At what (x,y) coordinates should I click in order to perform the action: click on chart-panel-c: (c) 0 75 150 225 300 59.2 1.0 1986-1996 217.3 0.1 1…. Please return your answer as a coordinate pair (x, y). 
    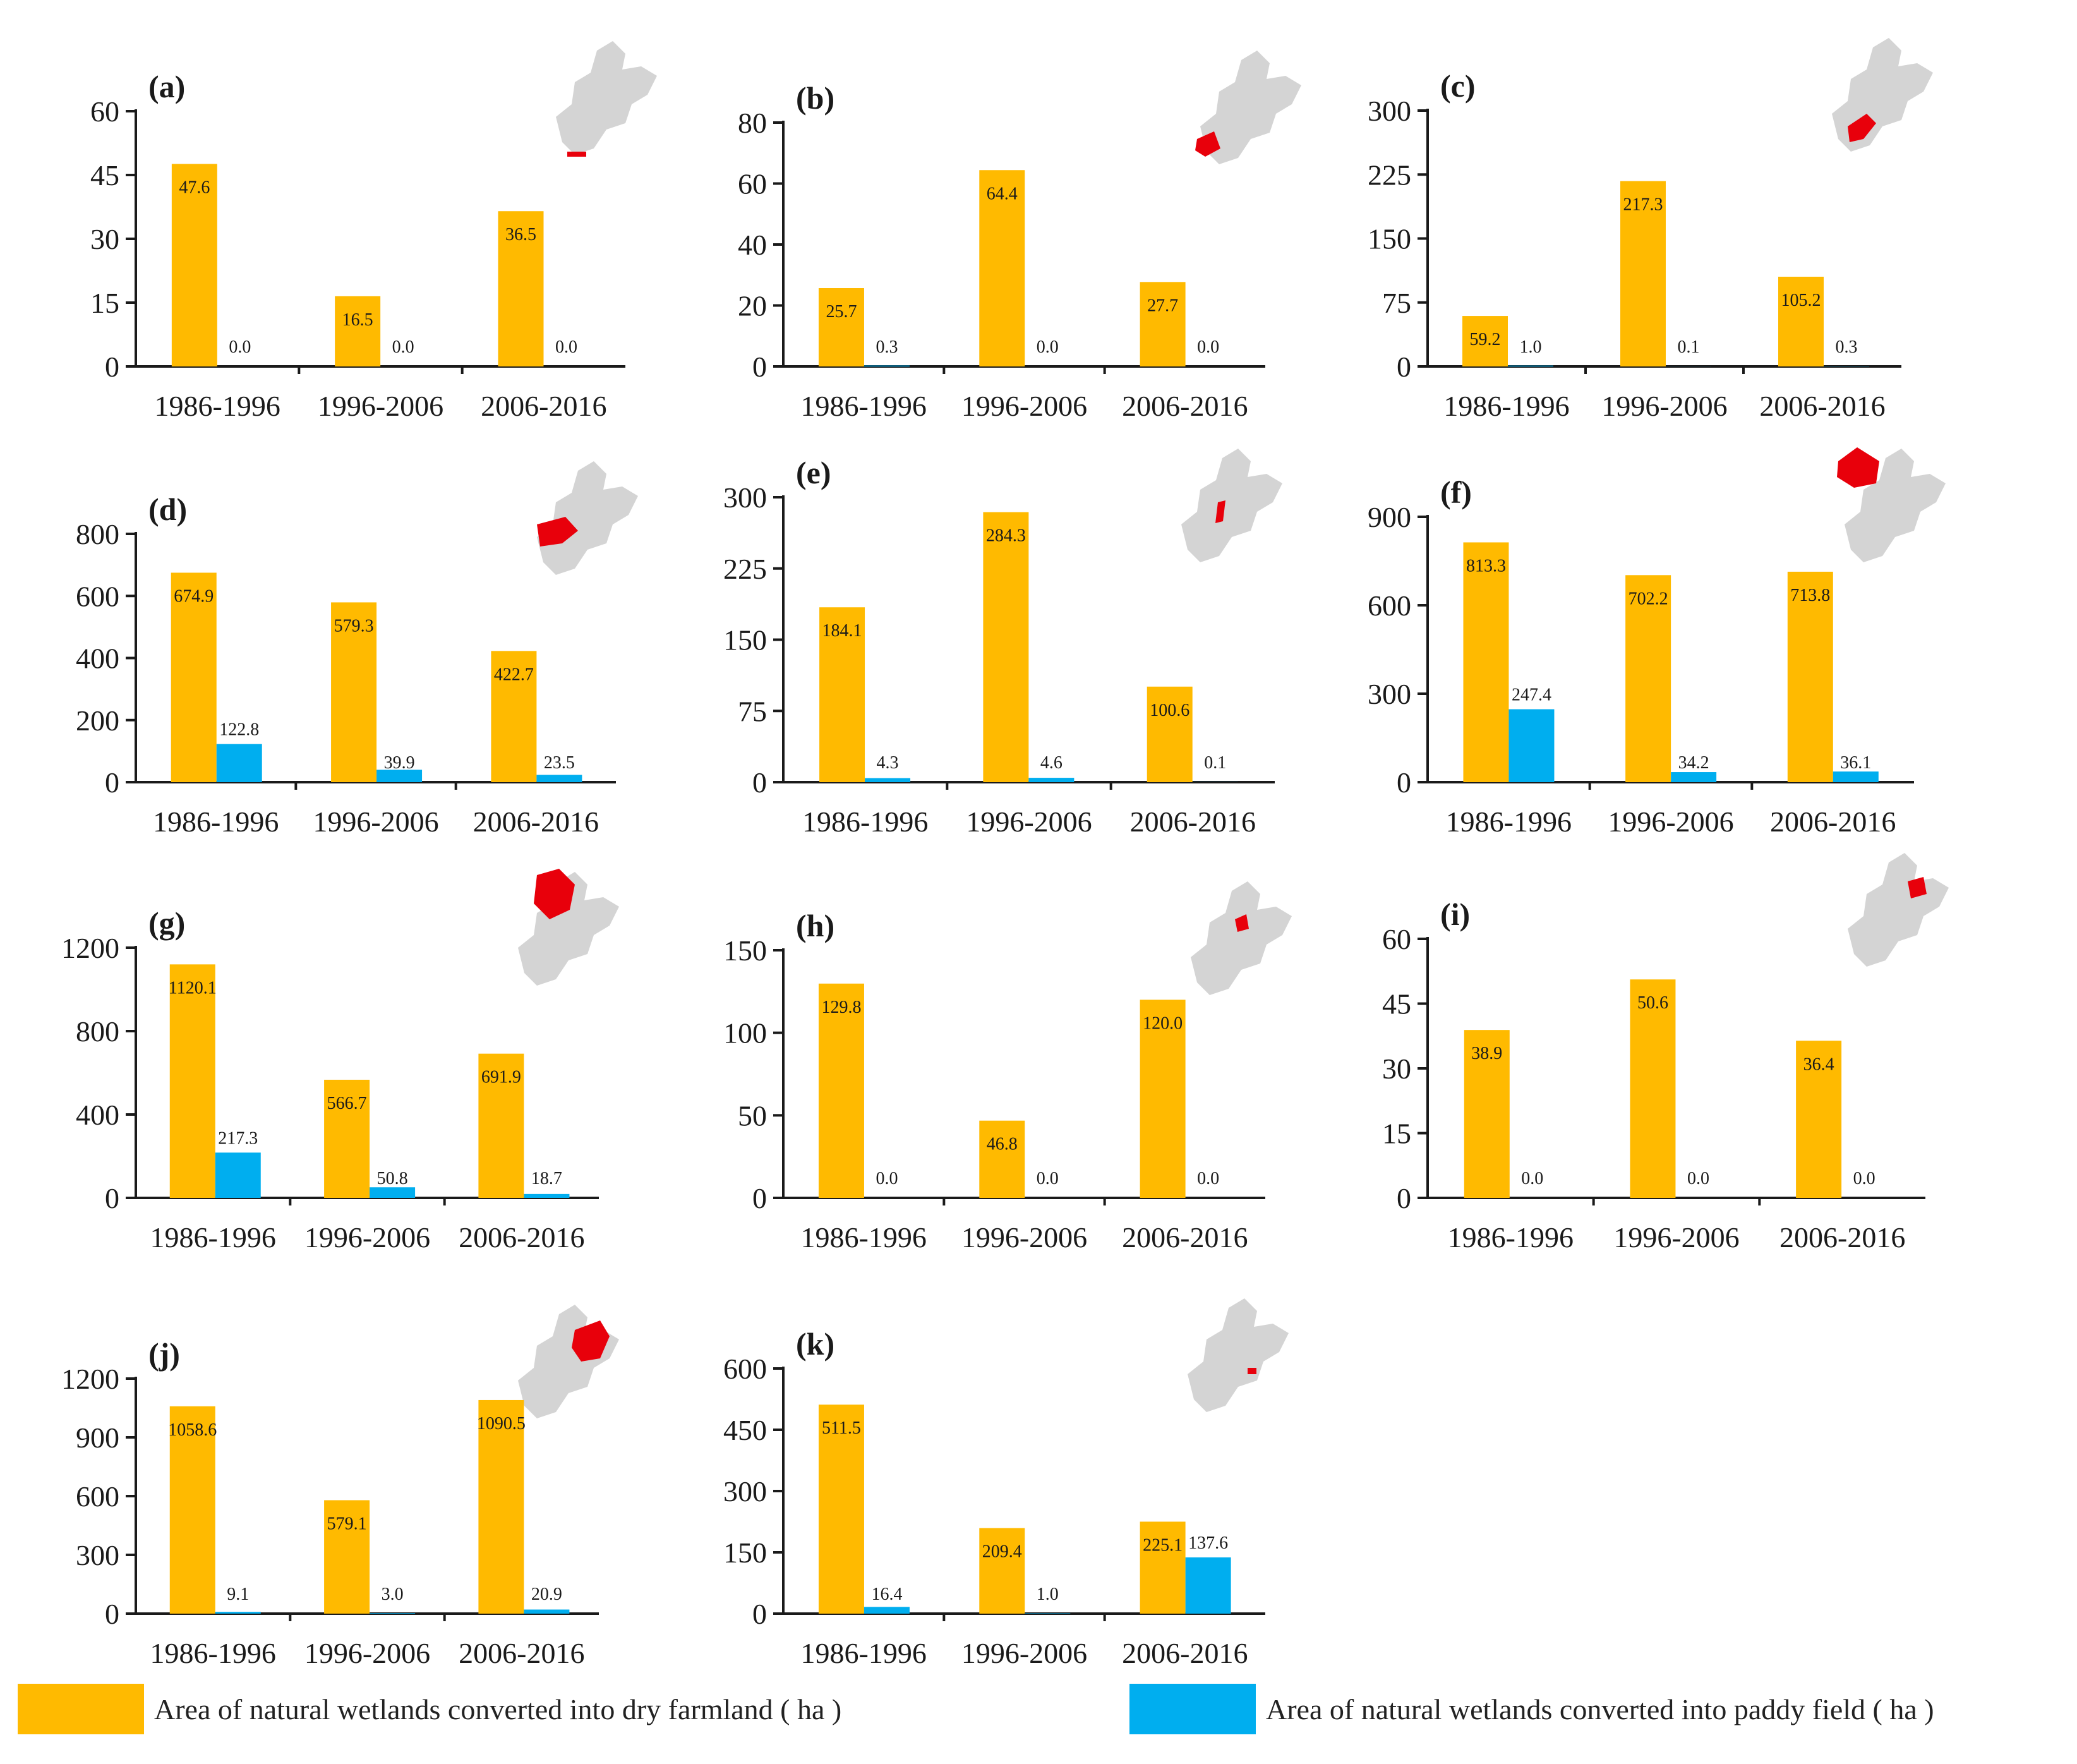
    Looking at the image, I should click on (1650, 230).